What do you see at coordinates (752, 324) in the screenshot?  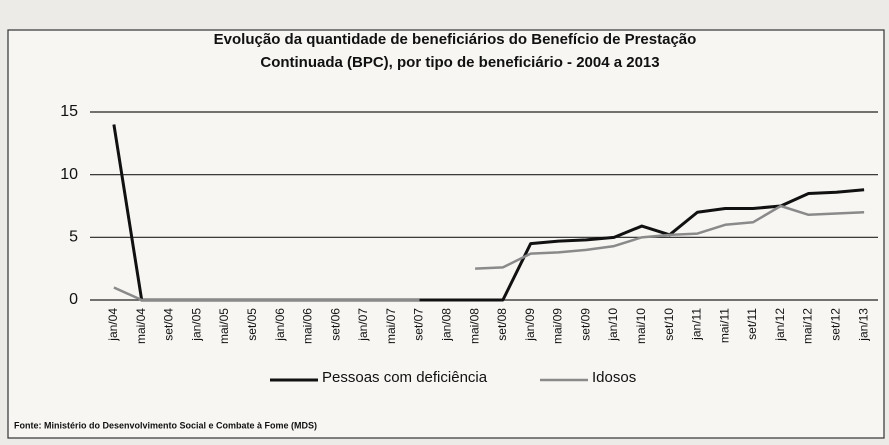 I see `x-tick-label: set/11` at bounding box center [752, 324].